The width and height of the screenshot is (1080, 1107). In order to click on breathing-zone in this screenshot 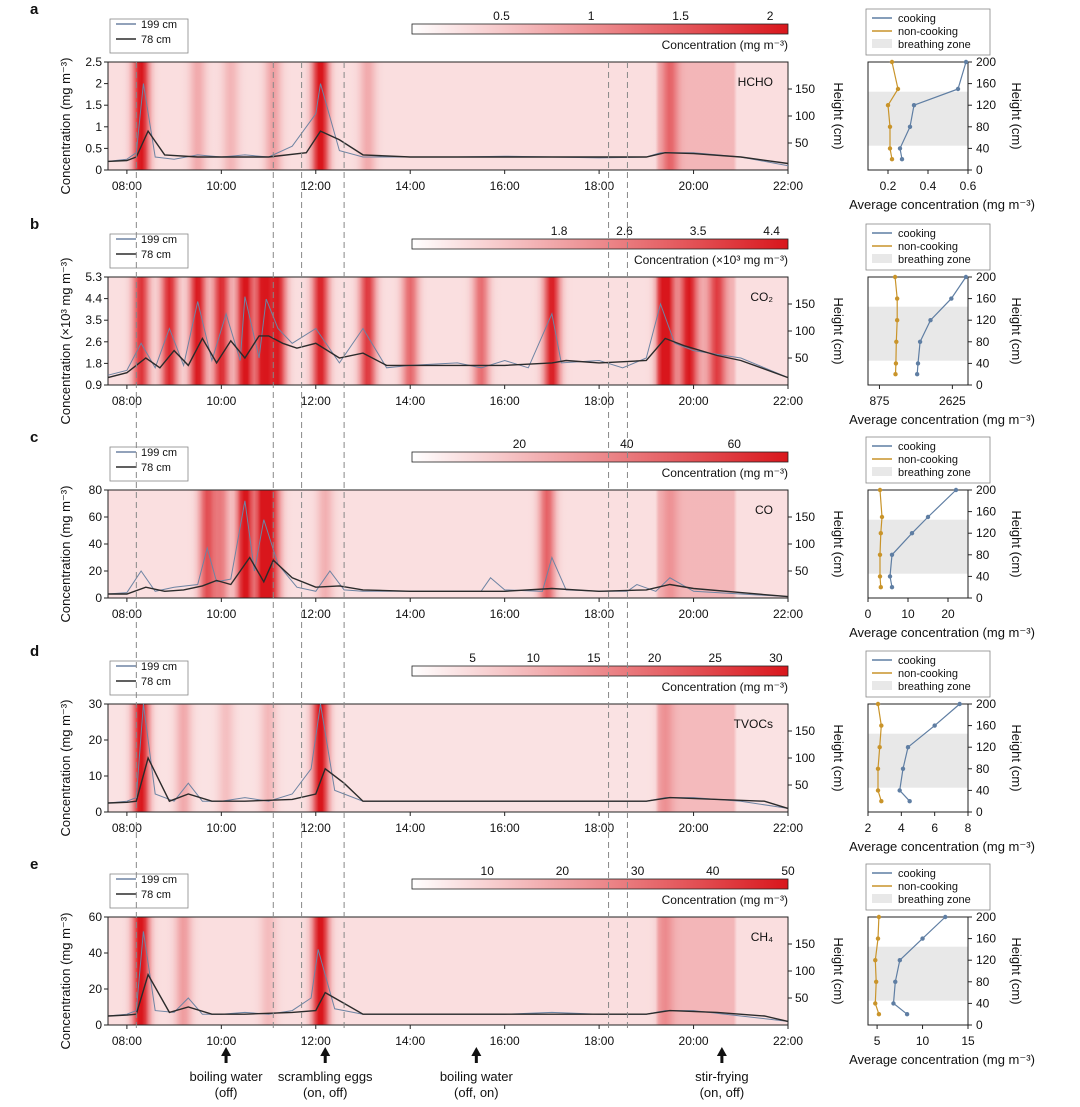, I will do `click(918, 118)`.